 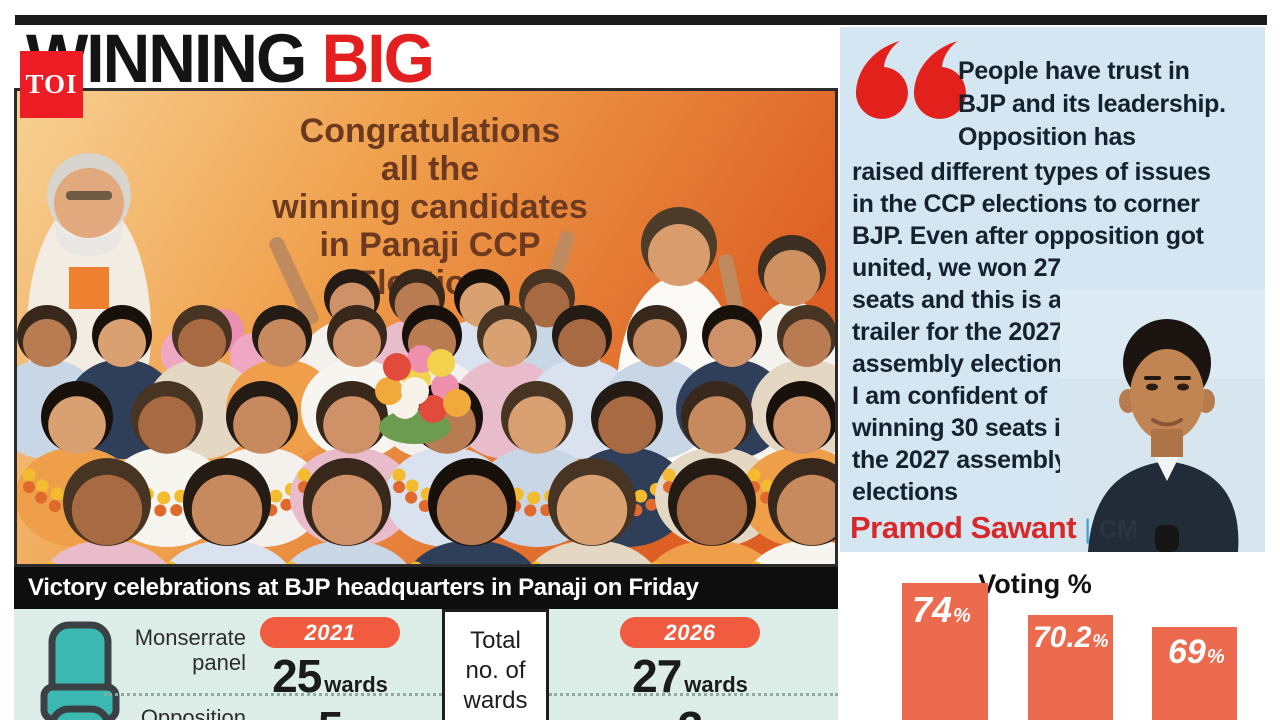 I want to click on row-label-monserrate: Monserrate panel, so click(x=190, y=650).